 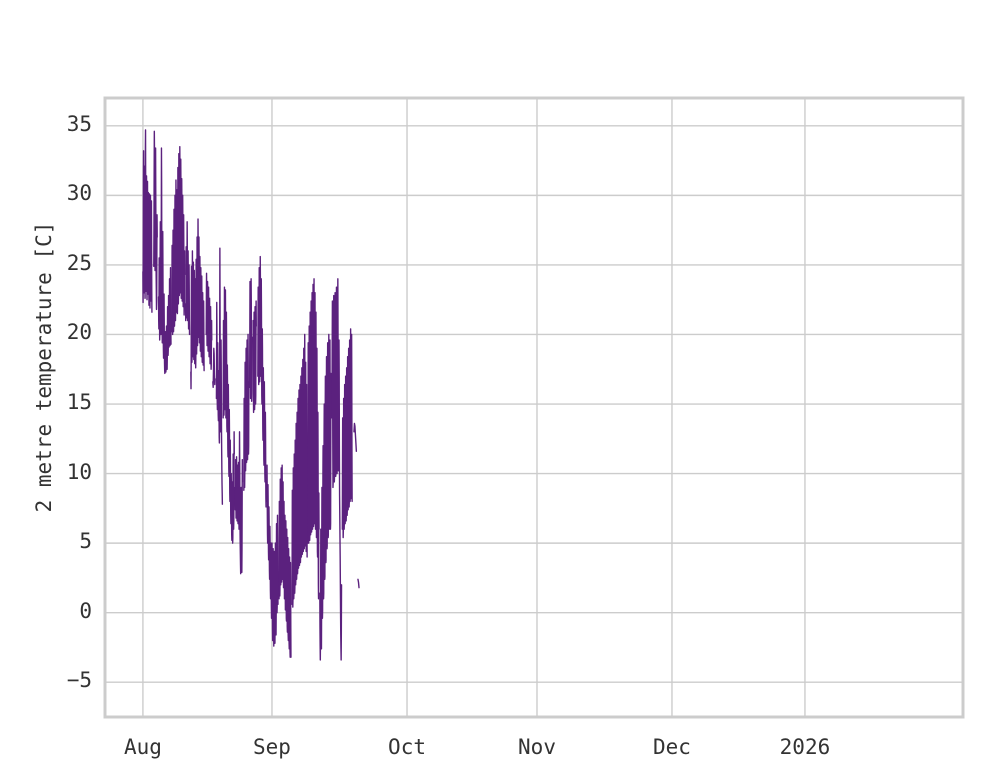 What do you see at coordinates (79, 262) in the screenshot?
I see `y-tick-label: 25` at bounding box center [79, 262].